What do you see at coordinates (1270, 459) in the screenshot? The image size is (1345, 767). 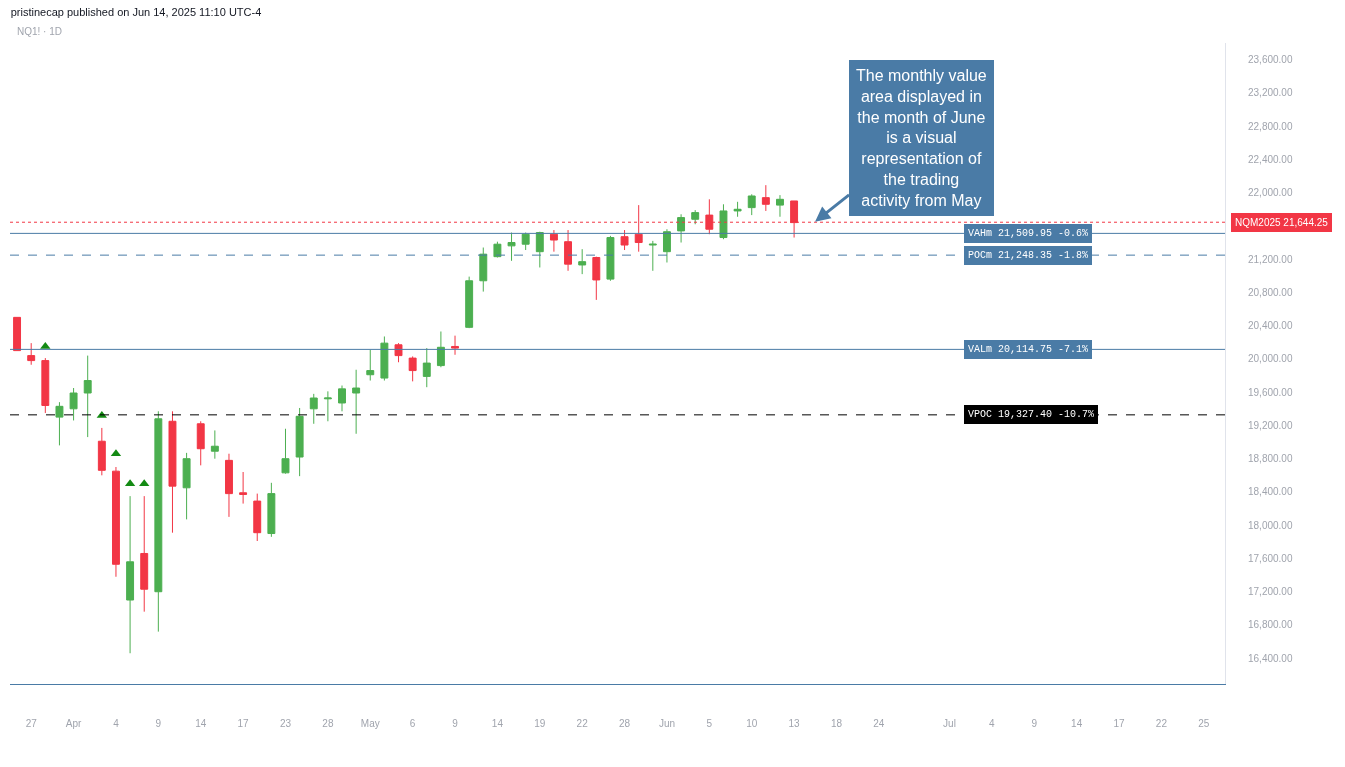 I see `y-tick-label: 18,800.00` at bounding box center [1270, 459].